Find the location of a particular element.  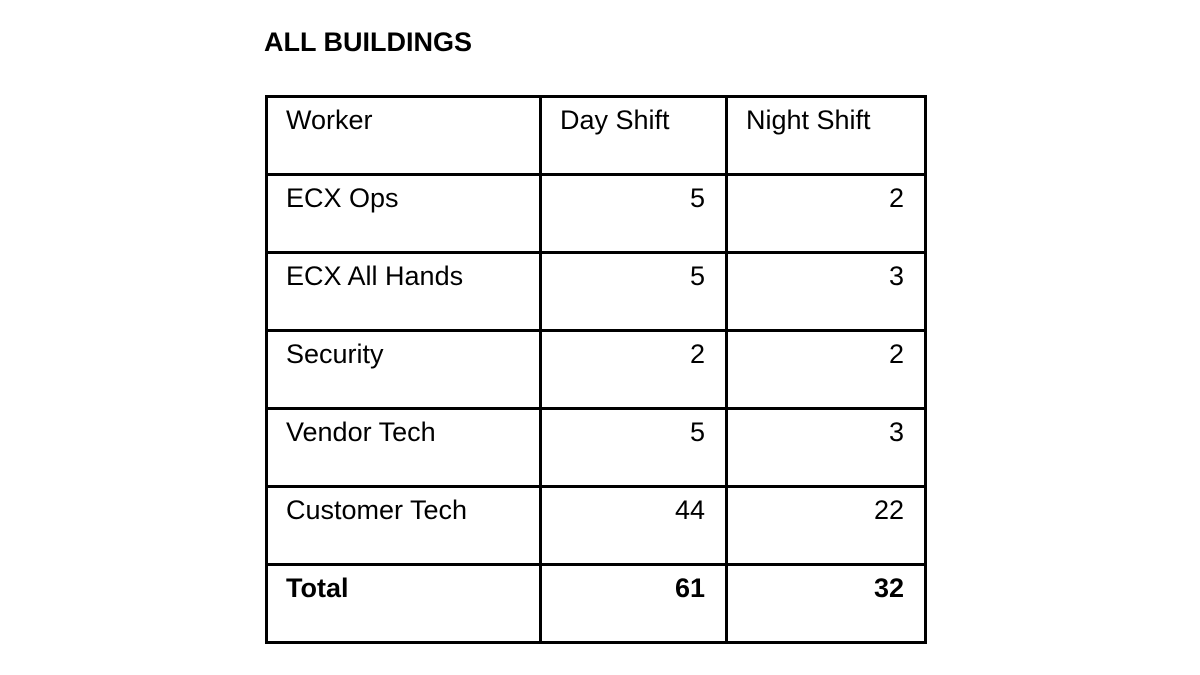

table-row: Customer Tech 44 22 is located at coordinates (596, 525).